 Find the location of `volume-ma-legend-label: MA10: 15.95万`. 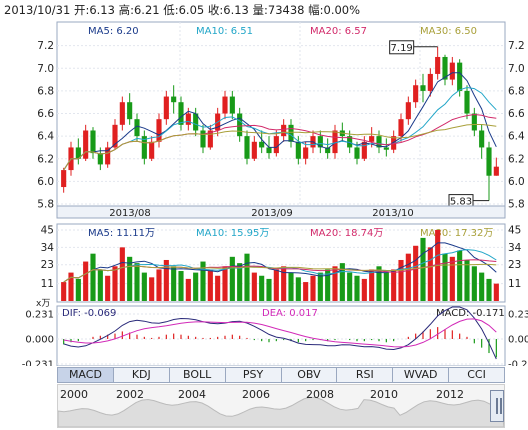

volume-ma-legend-label: MA10: 15.95万 is located at coordinates (232, 233).